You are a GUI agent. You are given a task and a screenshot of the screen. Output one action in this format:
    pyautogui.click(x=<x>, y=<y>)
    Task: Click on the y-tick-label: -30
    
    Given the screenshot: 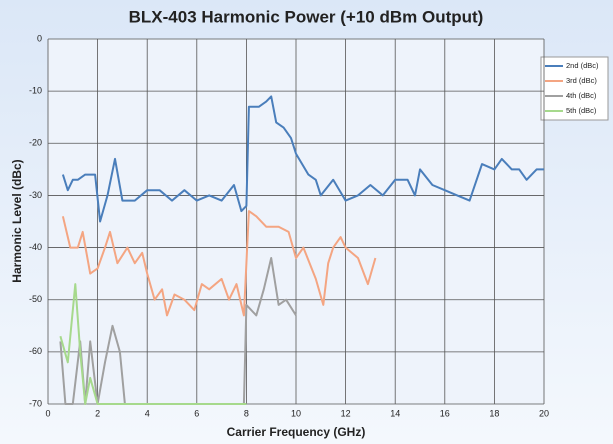 What is the action you would take?
    pyautogui.click(x=35, y=195)
    